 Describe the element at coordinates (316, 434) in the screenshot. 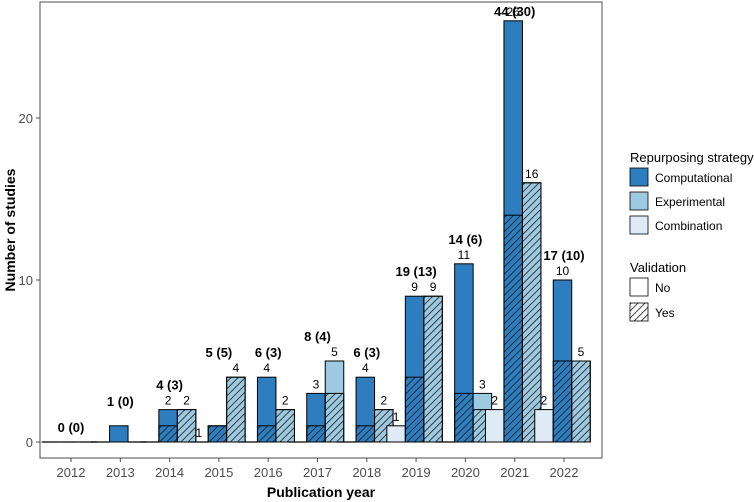

I see `bar-computational-validated-2017` at that location.